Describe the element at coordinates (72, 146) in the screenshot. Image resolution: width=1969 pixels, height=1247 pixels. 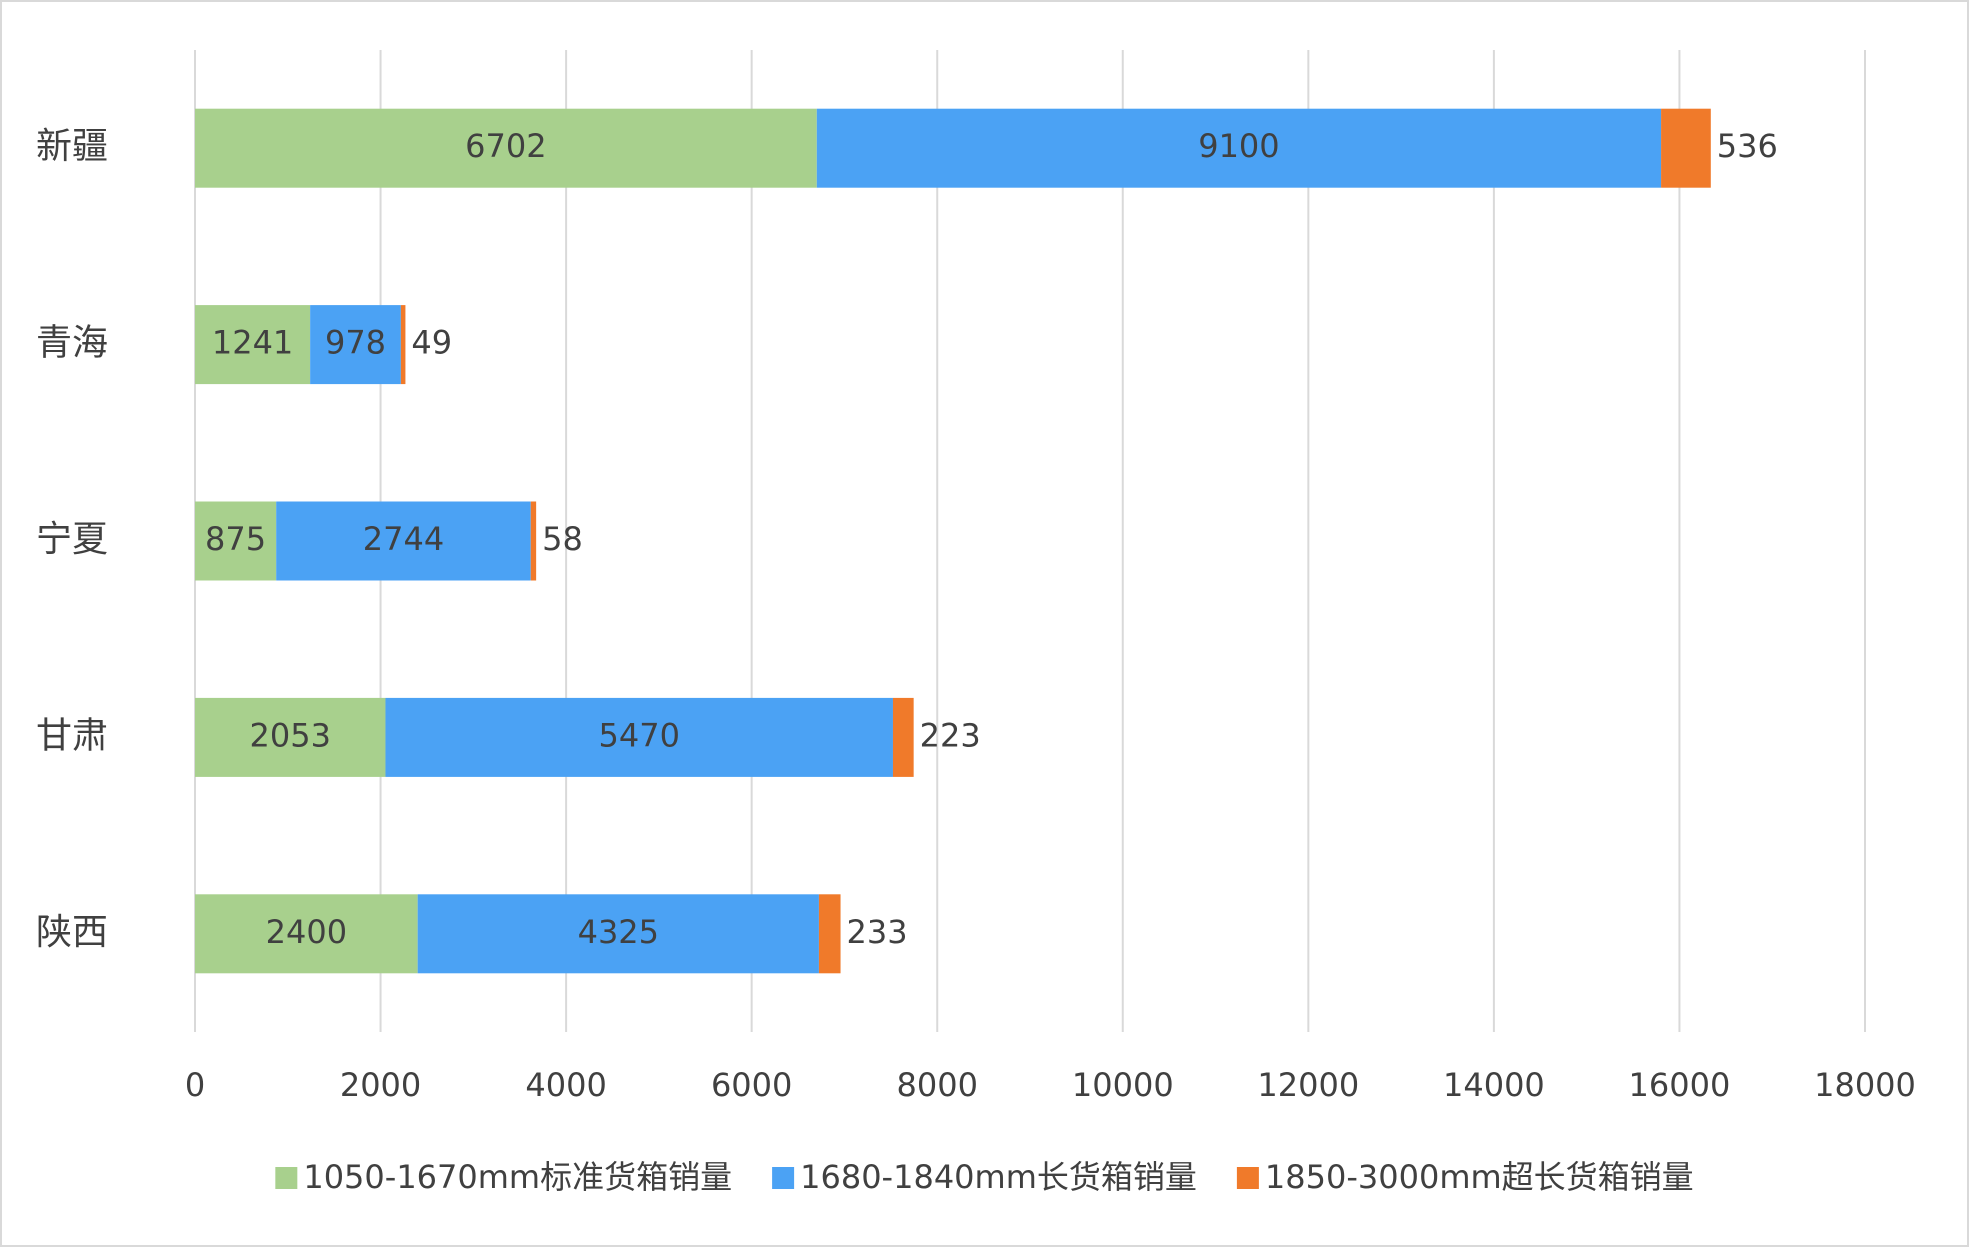
I see `y-tick-label: 新疆` at that location.